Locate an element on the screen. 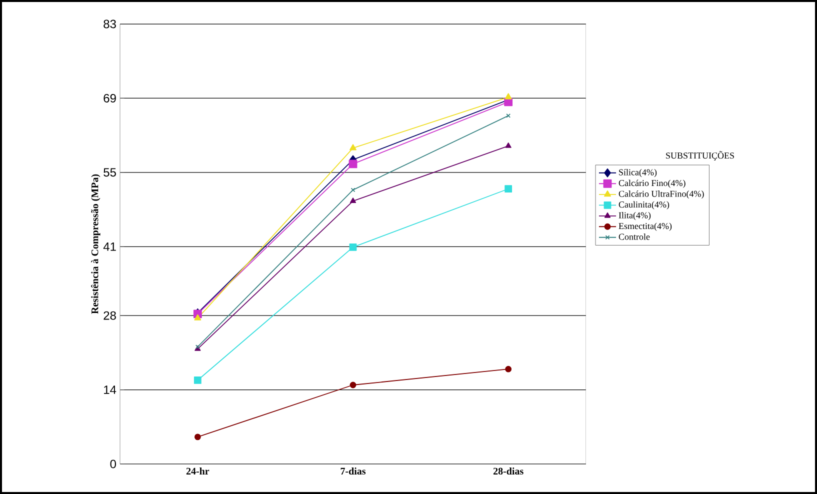 The image size is (817, 494). y-tick-label: 41 is located at coordinates (109, 246).